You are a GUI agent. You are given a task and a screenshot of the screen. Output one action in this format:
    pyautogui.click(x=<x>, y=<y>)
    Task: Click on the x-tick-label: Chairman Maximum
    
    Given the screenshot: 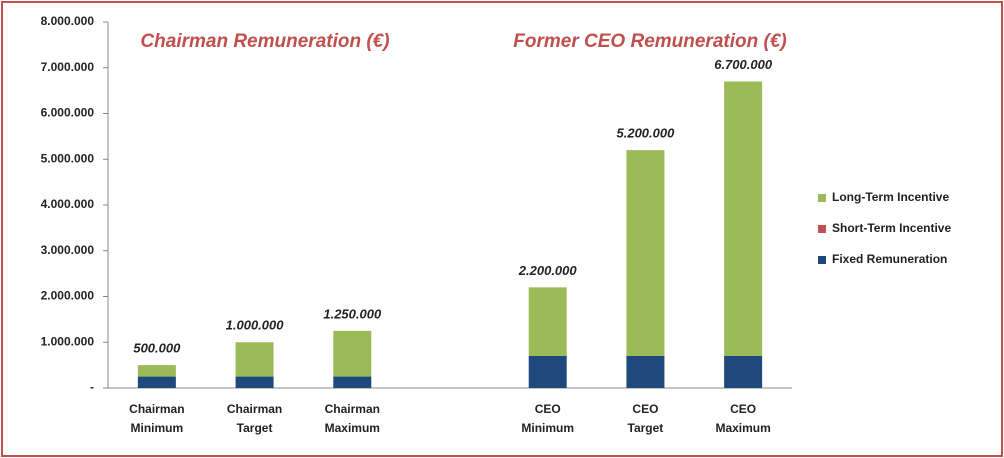 What is the action you would take?
    pyautogui.click(x=352, y=418)
    